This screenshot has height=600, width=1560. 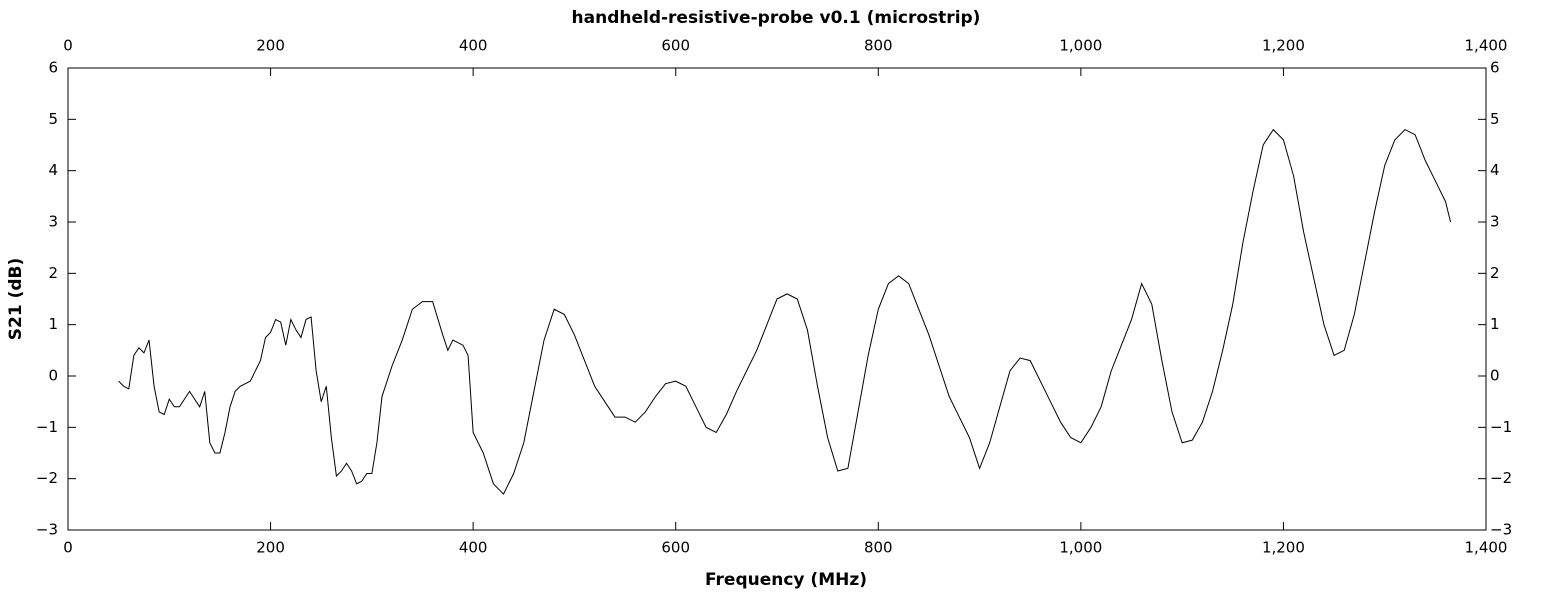 What do you see at coordinates (53, 376) in the screenshot?
I see `y-tick-label: 0` at bounding box center [53, 376].